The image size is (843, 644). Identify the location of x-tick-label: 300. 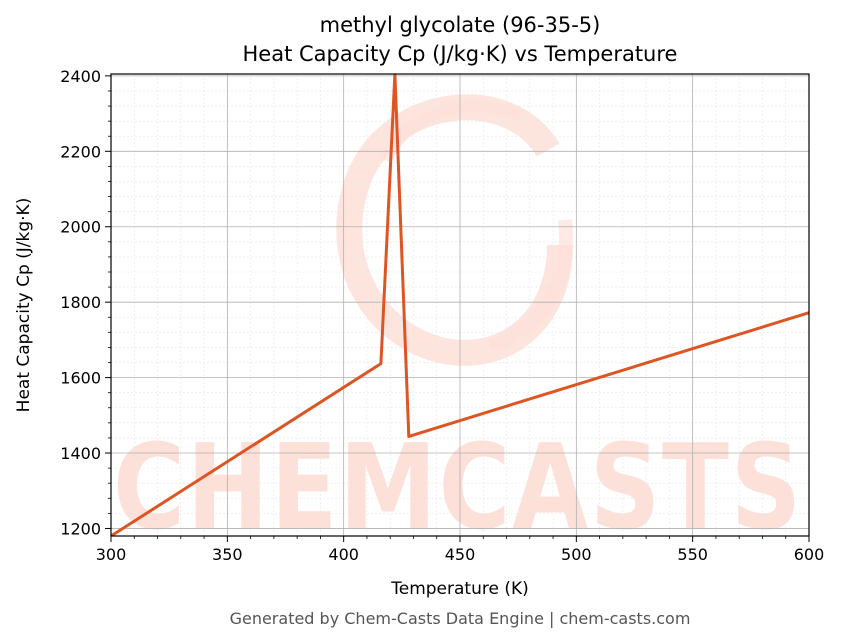
(111, 554).